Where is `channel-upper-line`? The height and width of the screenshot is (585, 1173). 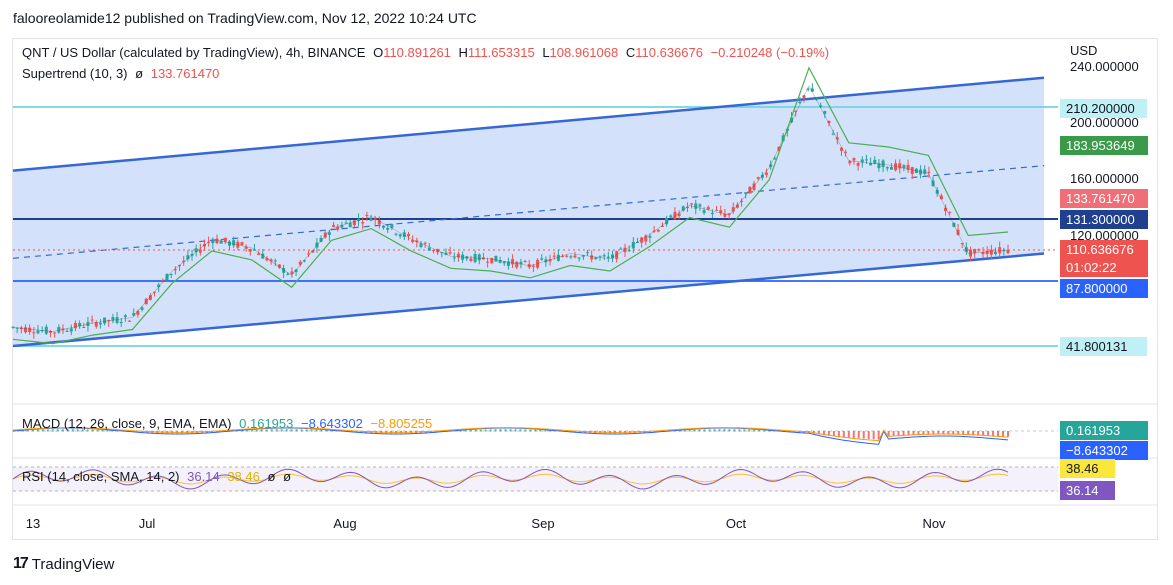 channel-upper-line is located at coordinates (528, 124).